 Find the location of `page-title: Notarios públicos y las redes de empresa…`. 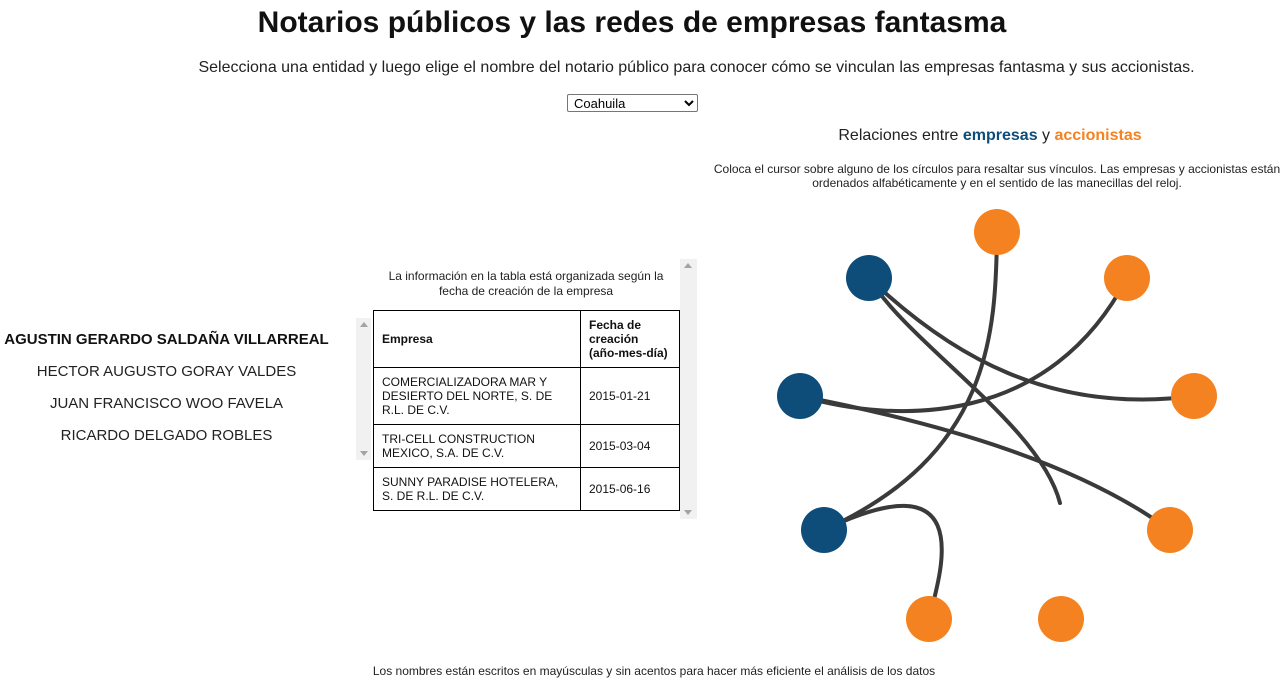

page-title: Notarios públicos y las redes de empresa… is located at coordinates (632, 22).